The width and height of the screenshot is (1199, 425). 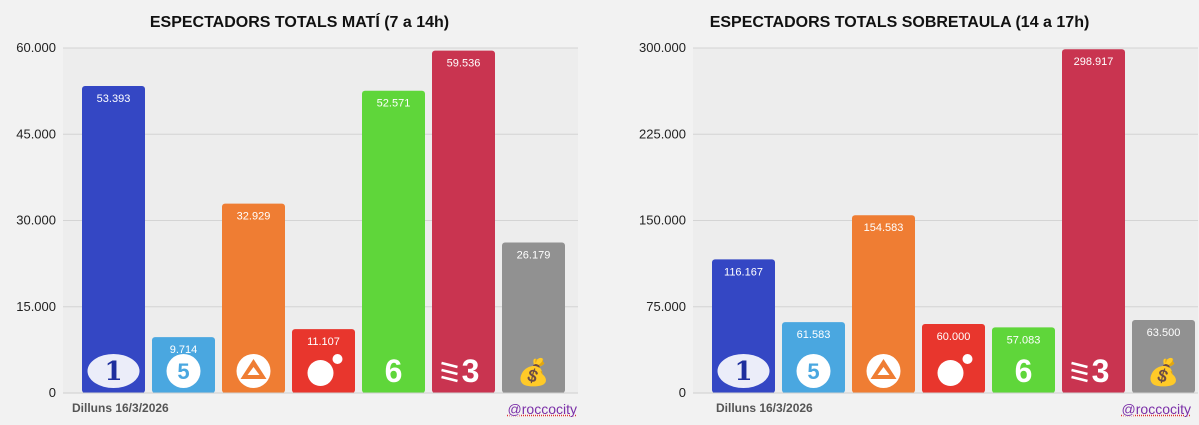 I want to click on bar-value-label: 26.179, so click(x=534, y=255).